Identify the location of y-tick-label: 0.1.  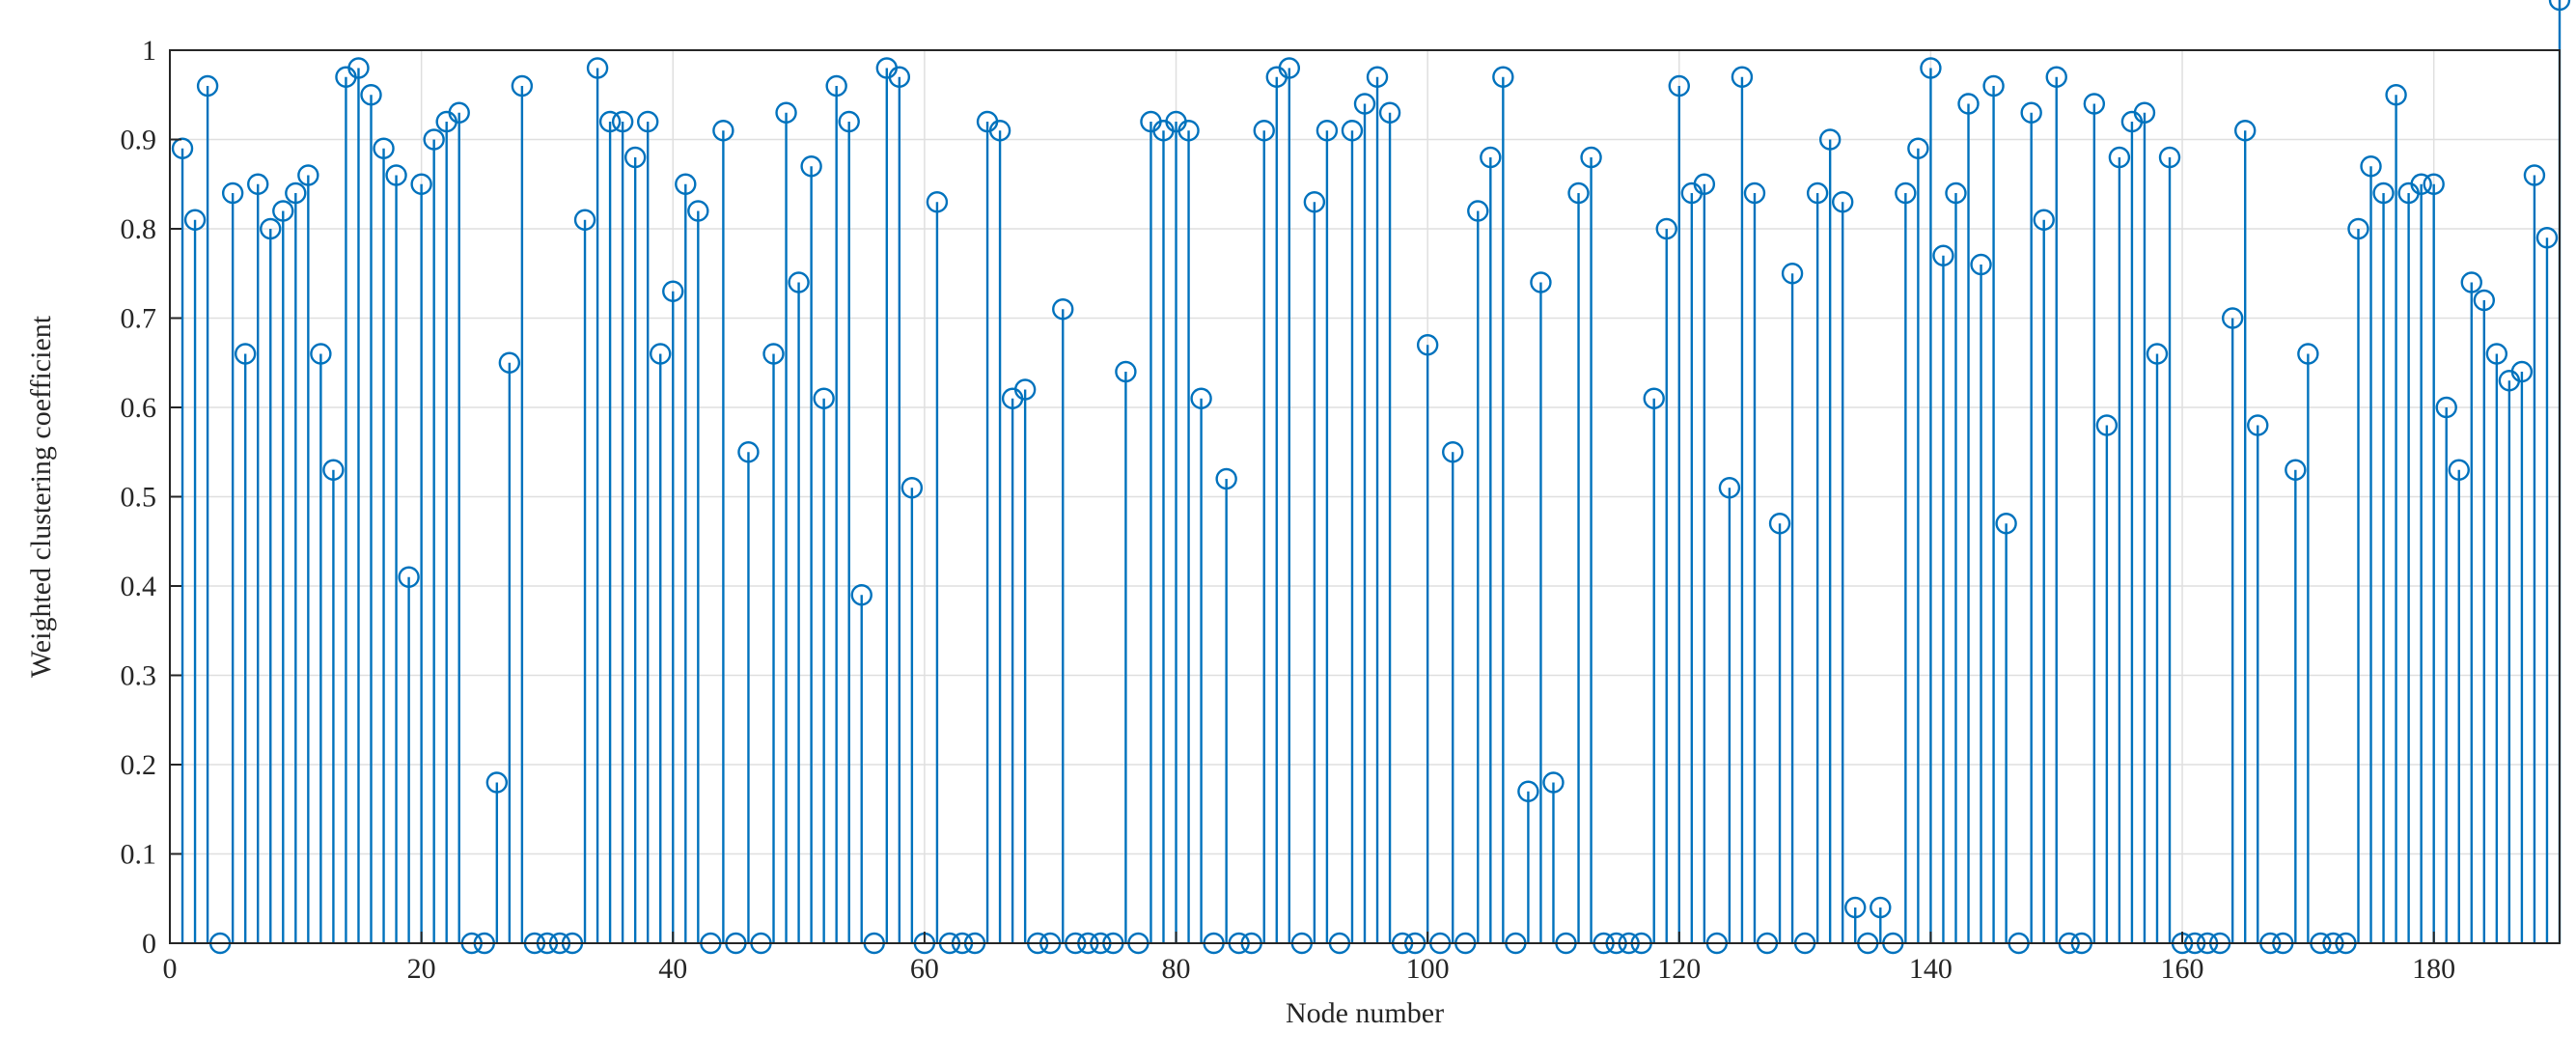
(139, 855).